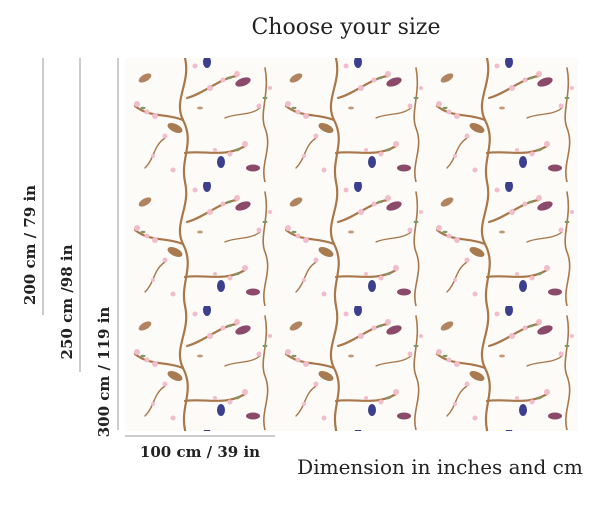 Image resolution: width=600 pixels, height=507 pixels. I want to click on caption: Dimension in inches and cm, so click(440, 467).